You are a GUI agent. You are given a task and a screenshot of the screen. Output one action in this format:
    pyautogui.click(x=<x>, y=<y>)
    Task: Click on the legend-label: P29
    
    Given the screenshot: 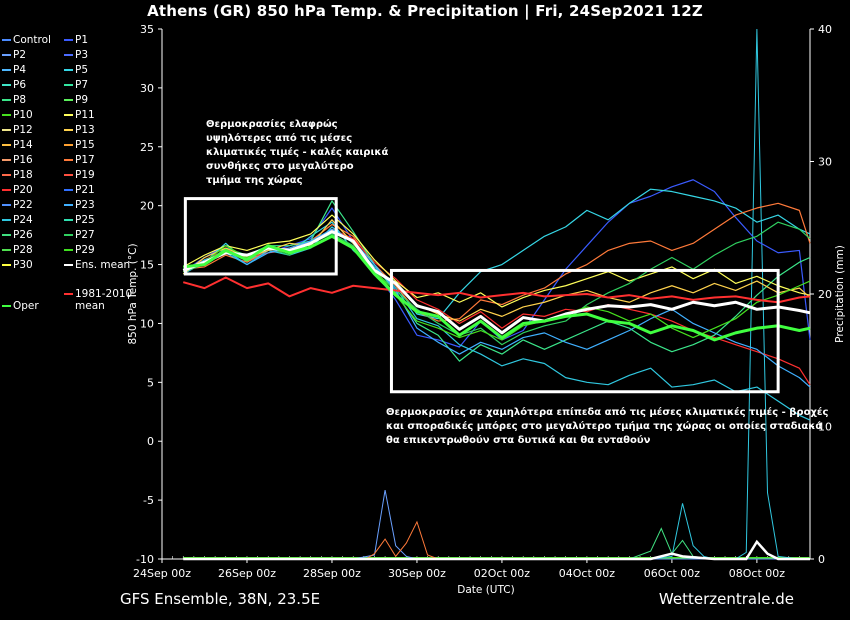 What is the action you would take?
    pyautogui.click(x=85, y=250)
    